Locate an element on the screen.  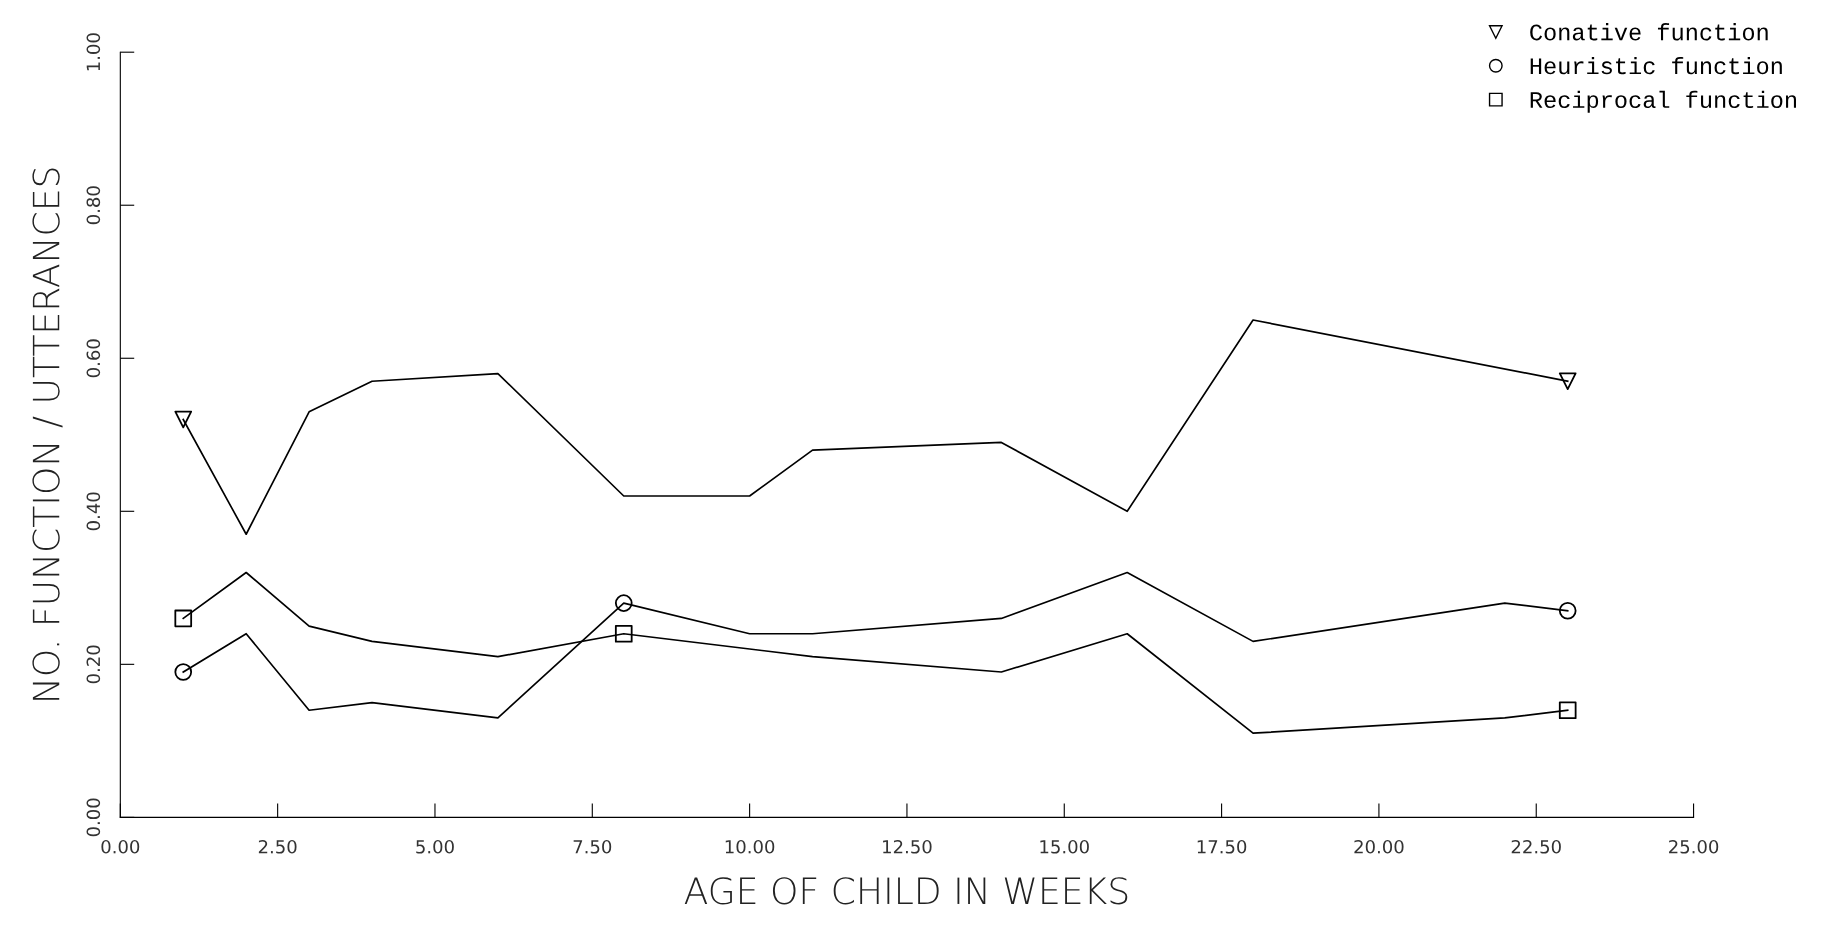
legend-label: Heuristic function is located at coordinates (1656, 65).